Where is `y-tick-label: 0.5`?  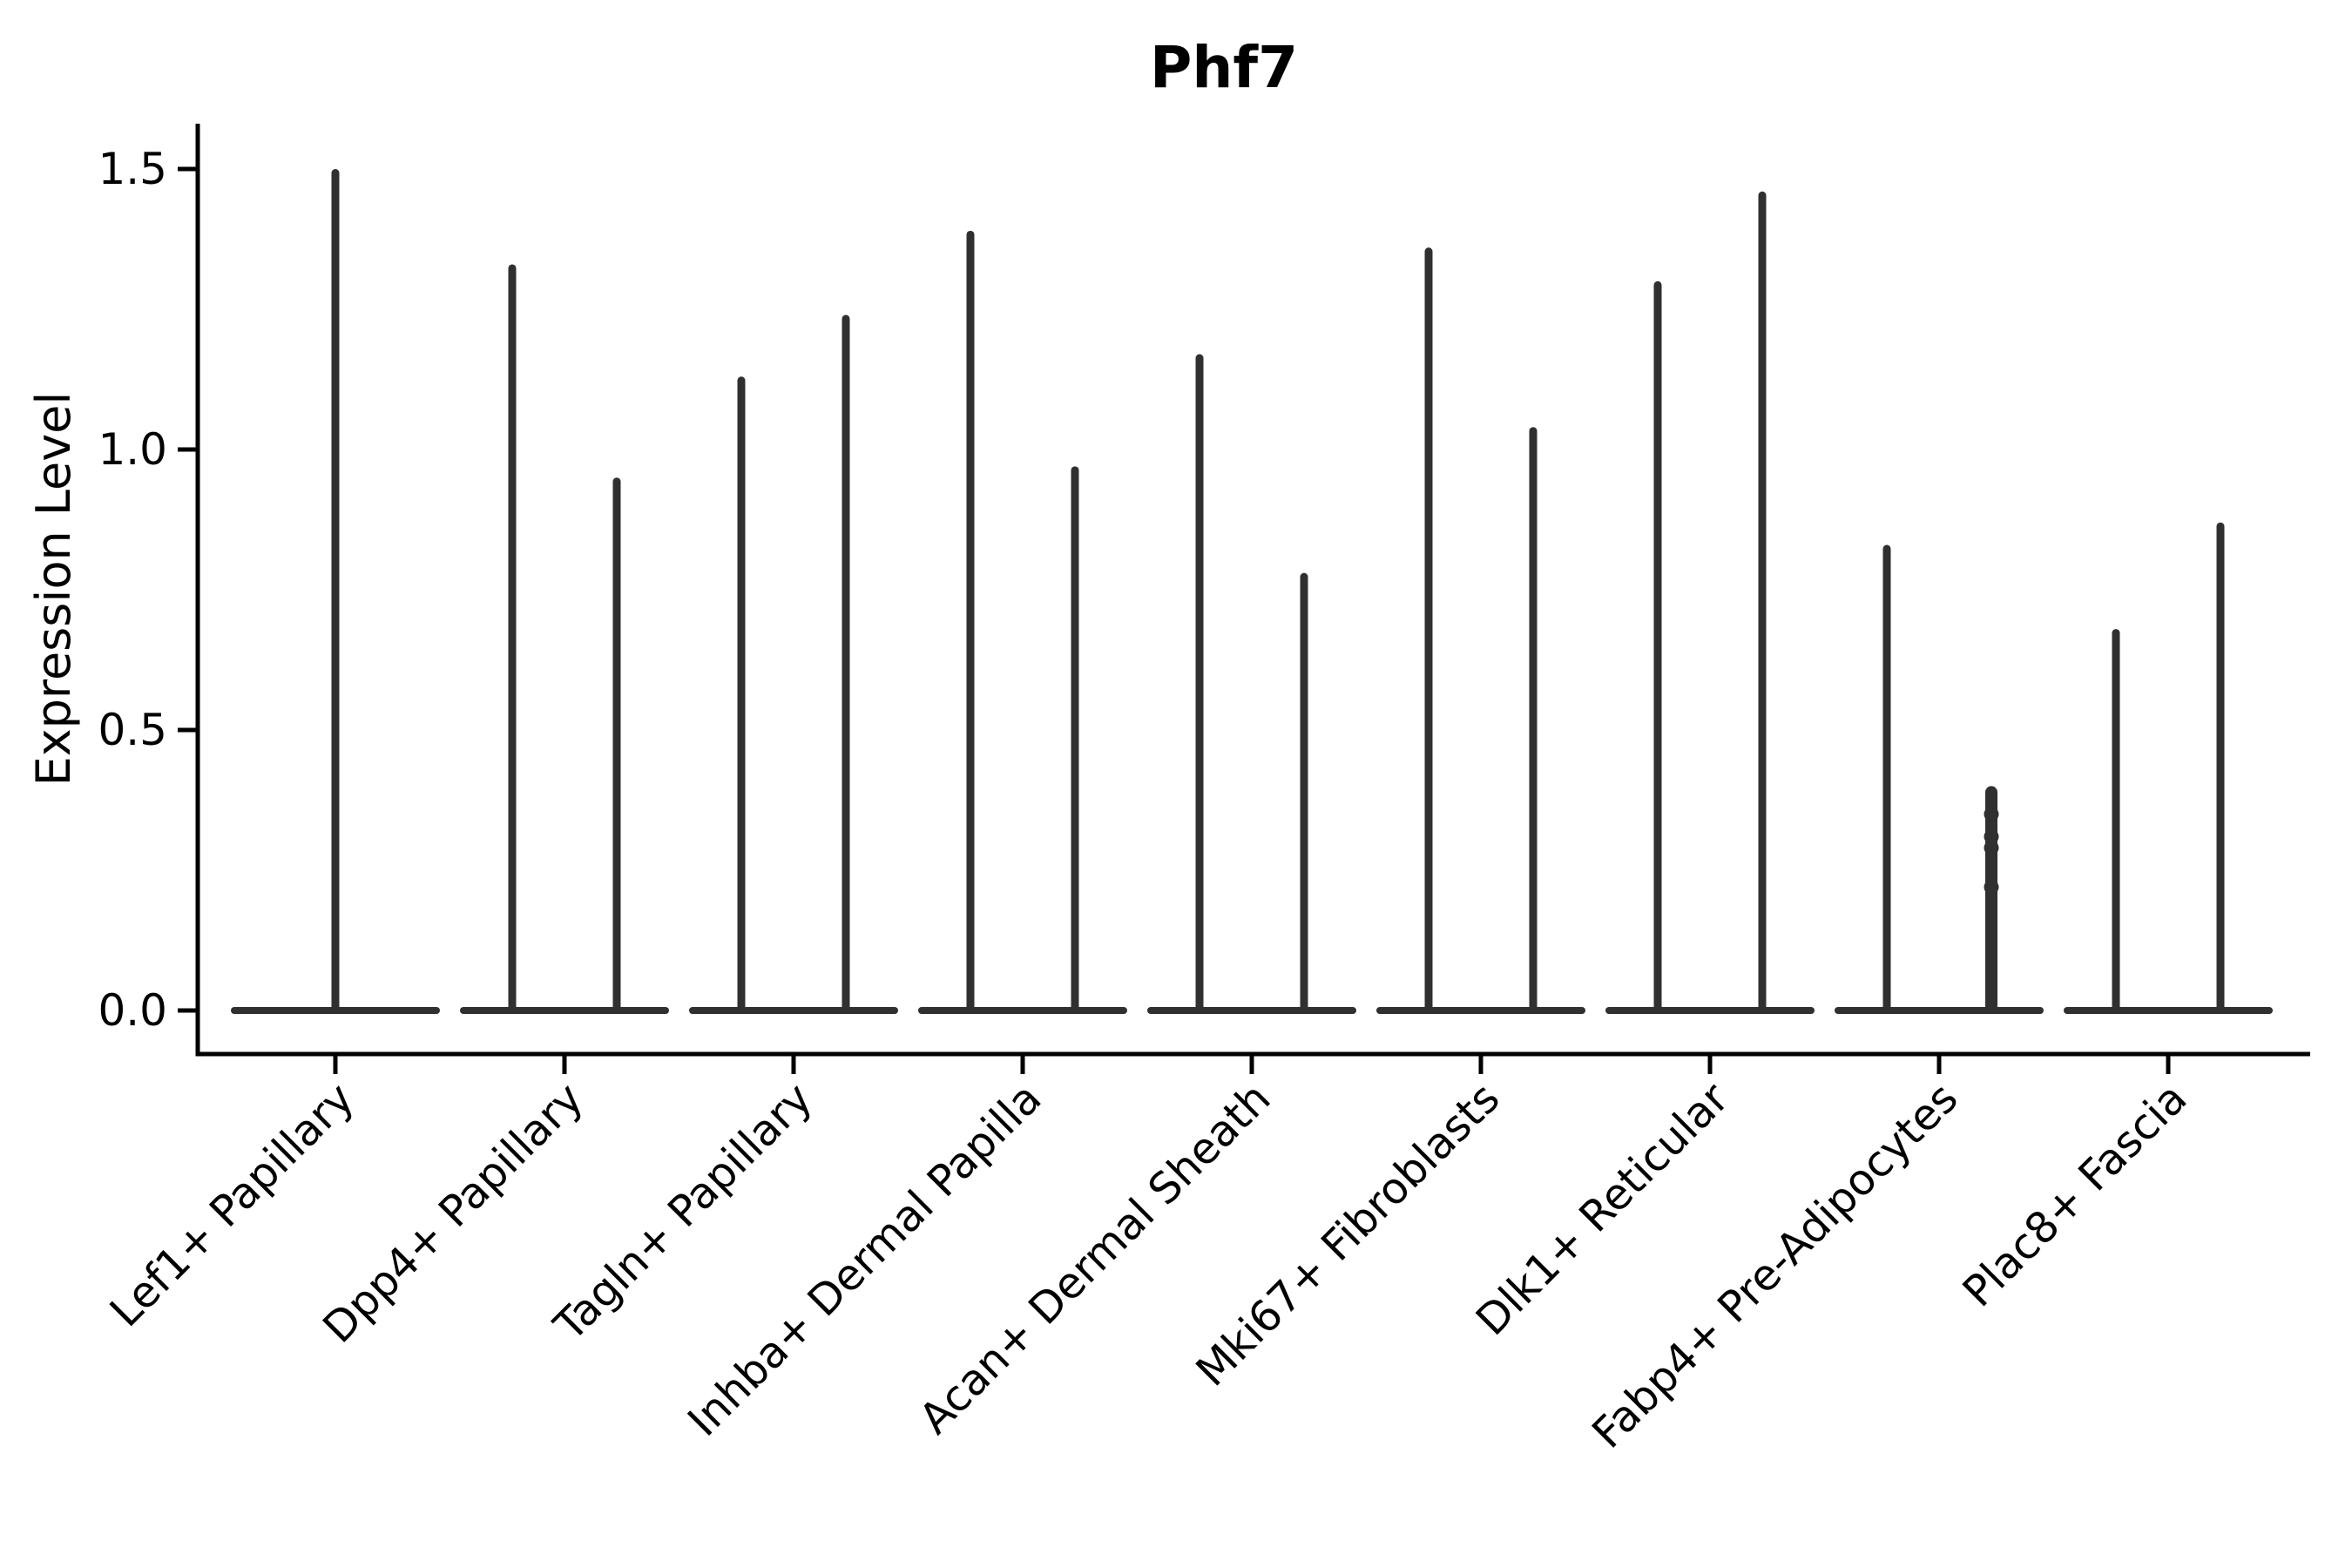 y-tick-label: 0.5 is located at coordinates (132, 730).